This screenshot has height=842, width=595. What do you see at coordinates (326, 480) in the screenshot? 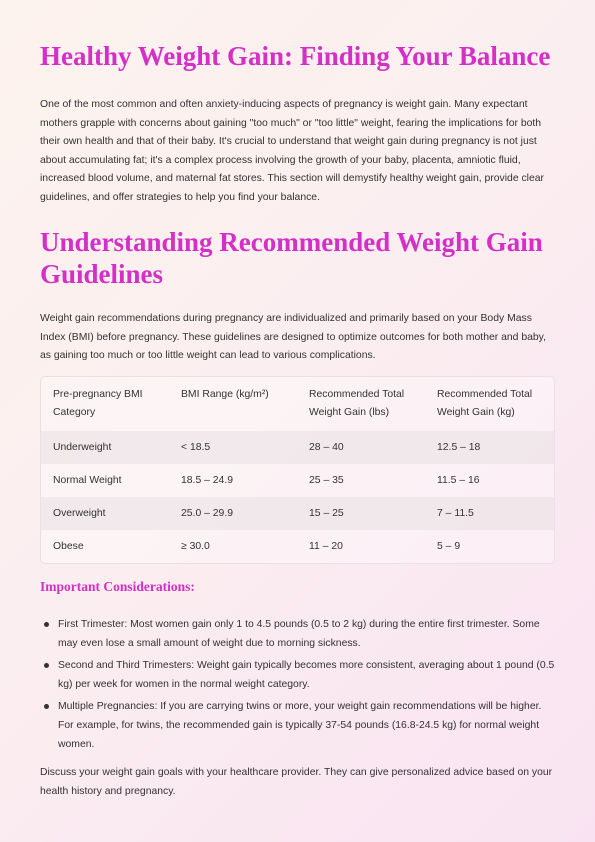
I see `cell-gain-lbs: 25 – 35` at bounding box center [326, 480].